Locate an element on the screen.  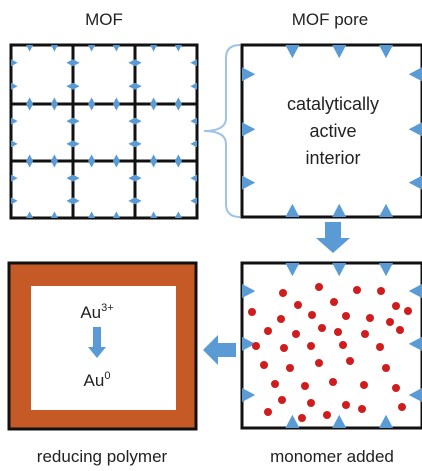
down-arrow-icon is located at coordinates (333, 237).